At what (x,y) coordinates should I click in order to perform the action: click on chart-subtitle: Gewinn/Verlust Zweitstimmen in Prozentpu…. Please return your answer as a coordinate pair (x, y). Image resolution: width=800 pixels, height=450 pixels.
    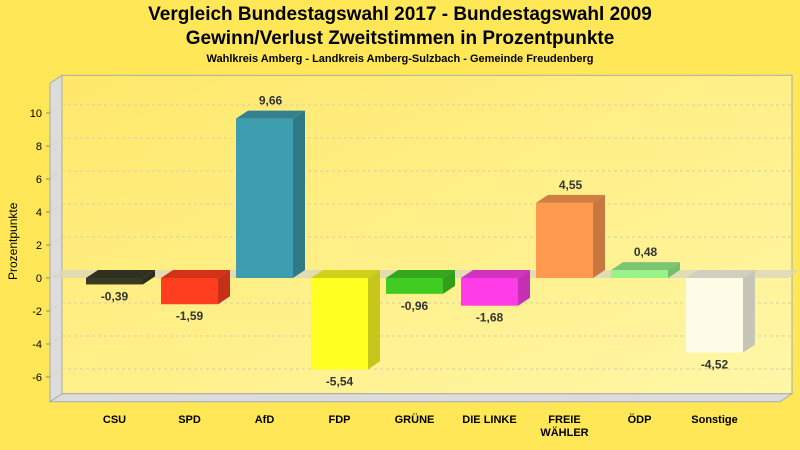
    Looking at the image, I should click on (400, 38).